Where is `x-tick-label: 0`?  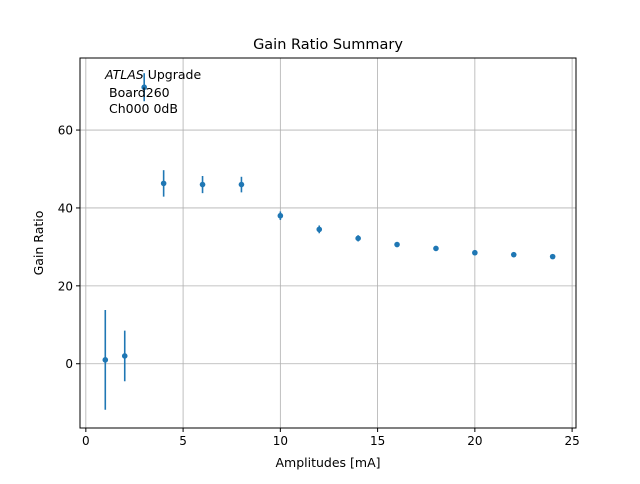 x-tick-label: 0 is located at coordinates (86, 441).